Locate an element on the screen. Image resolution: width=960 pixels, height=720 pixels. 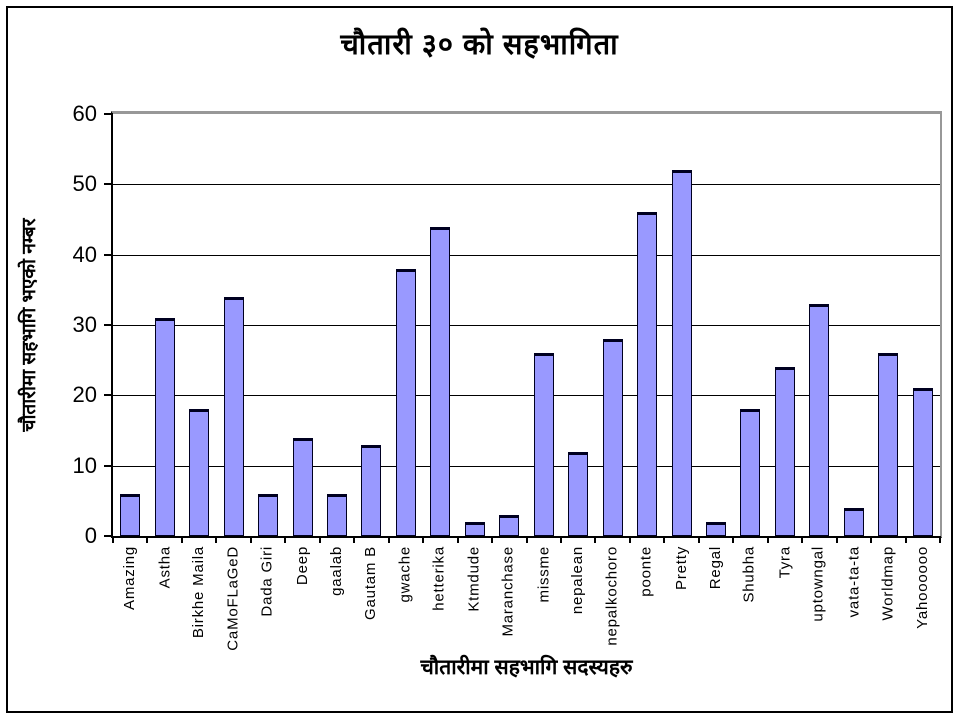
category-label: nepalean is located at coordinates (577, 580).